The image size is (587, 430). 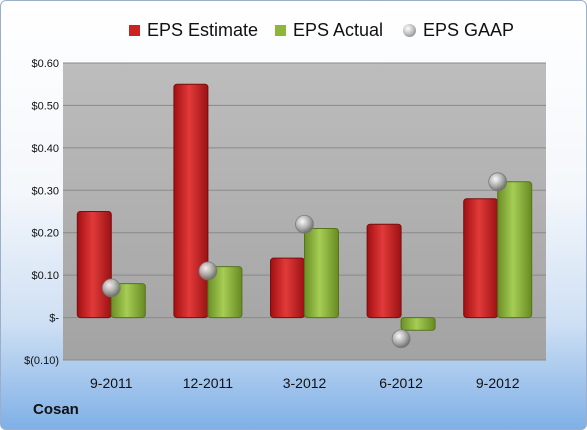 I want to click on y-tick-label: $(0.10), so click(x=41, y=361).